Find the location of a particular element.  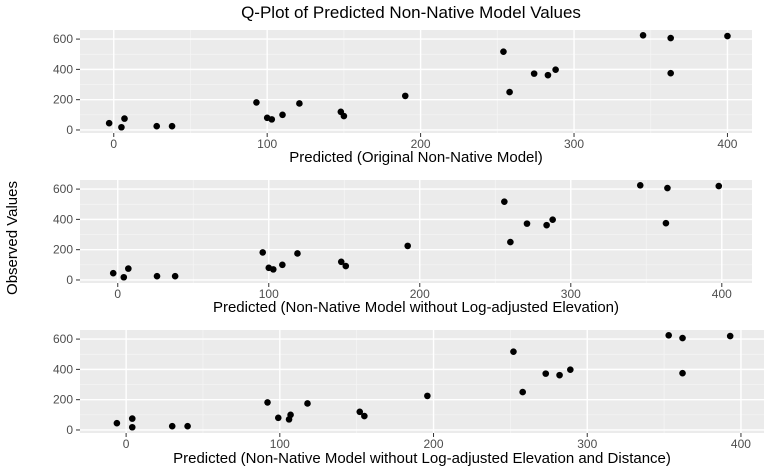

panel-1-tick-label-x: 100 is located at coordinates (267, 144).